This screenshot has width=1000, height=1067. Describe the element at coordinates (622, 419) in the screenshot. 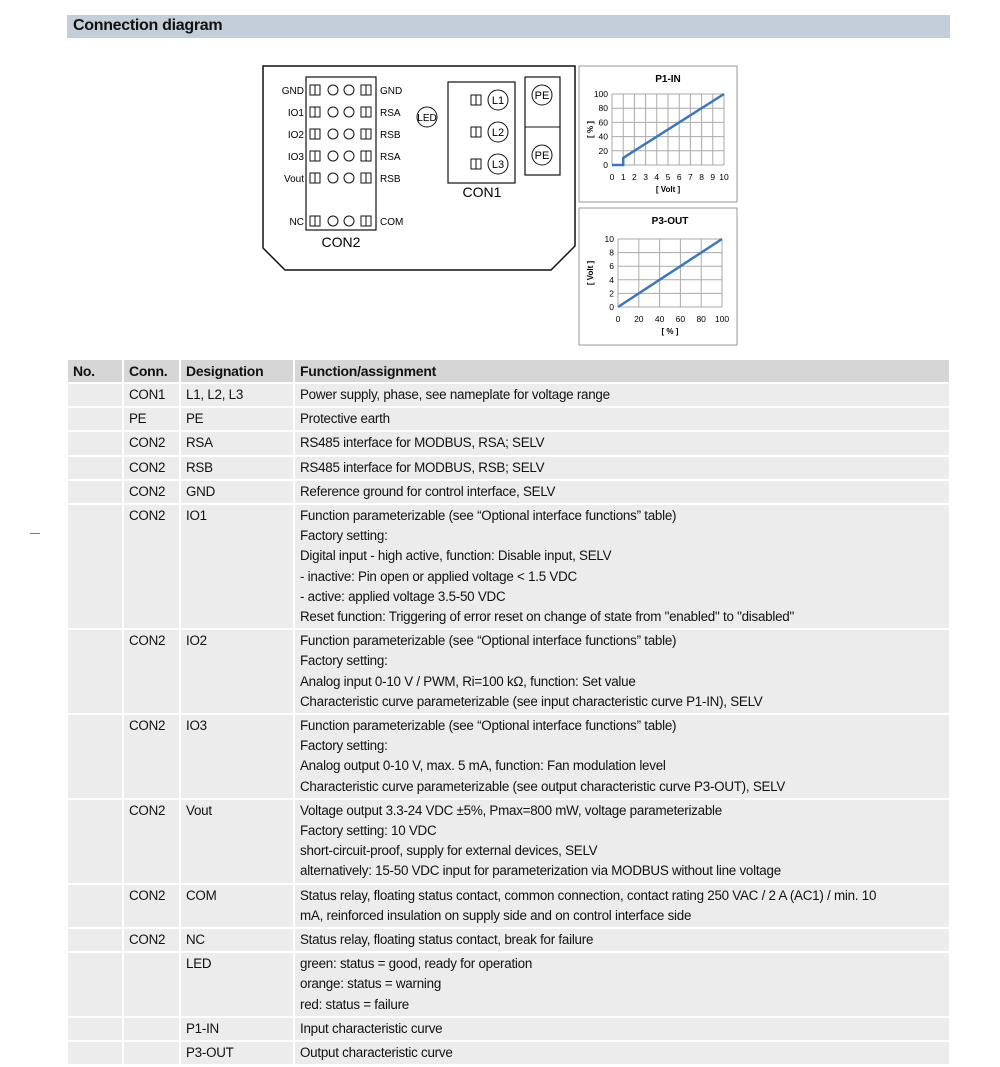

I see `cell-function: Protective earth` at that location.